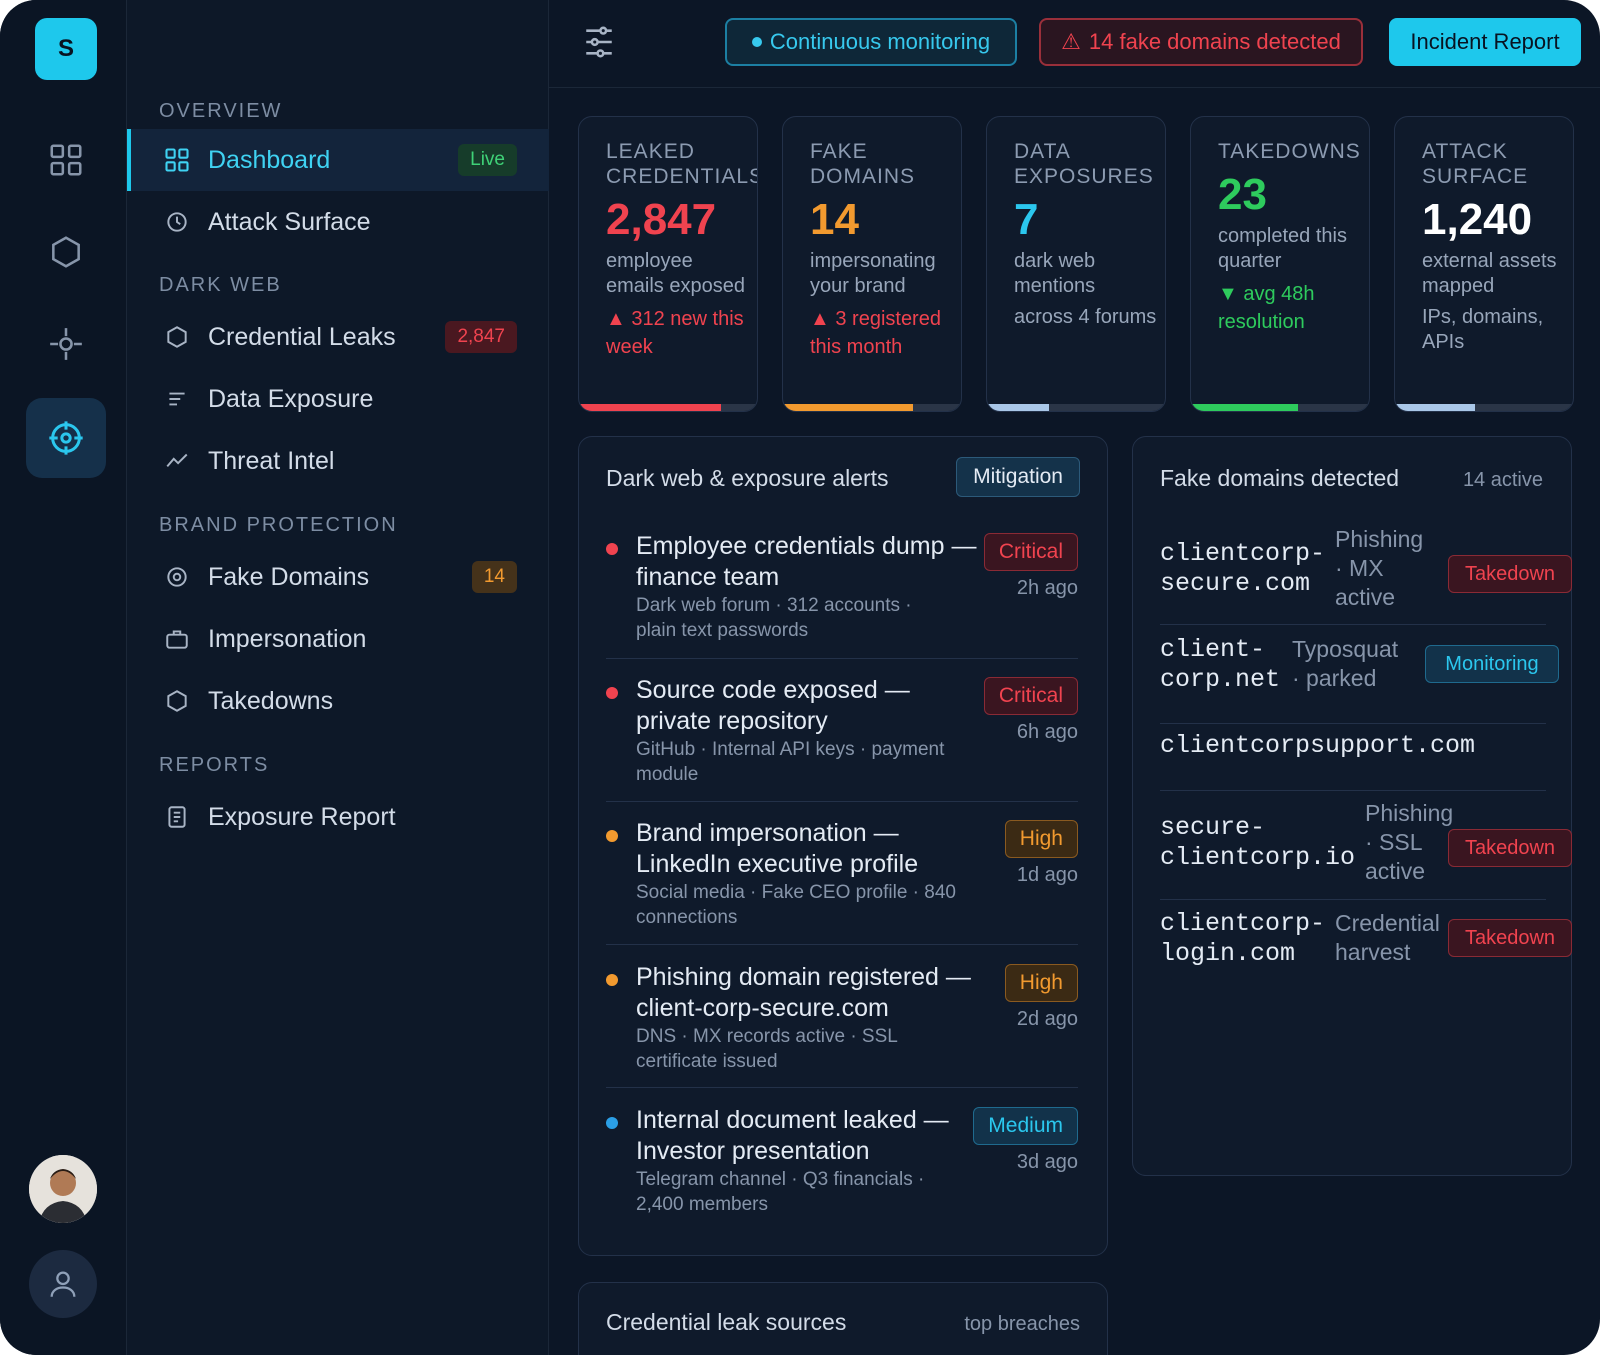  What do you see at coordinates (278, 525) in the screenshot?
I see `section-brand-protection: BRAND PROTECTION` at bounding box center [278, 525].